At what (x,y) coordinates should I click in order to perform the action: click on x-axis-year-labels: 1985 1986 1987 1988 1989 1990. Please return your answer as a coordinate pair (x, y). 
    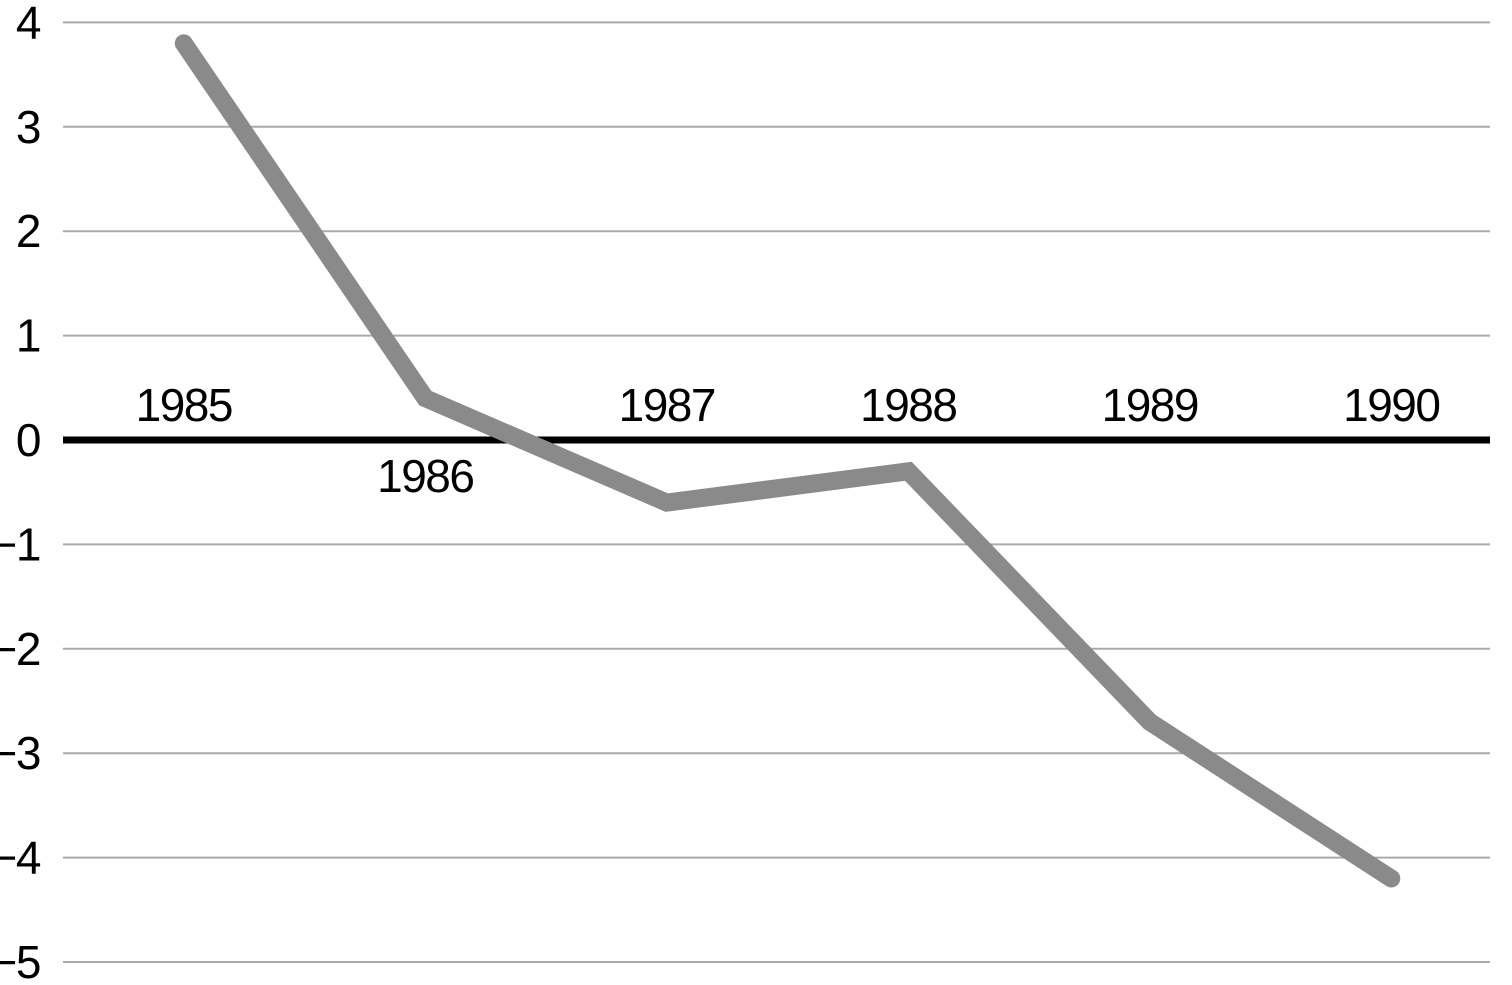
    Looking at the image, I should click on (788, 440).